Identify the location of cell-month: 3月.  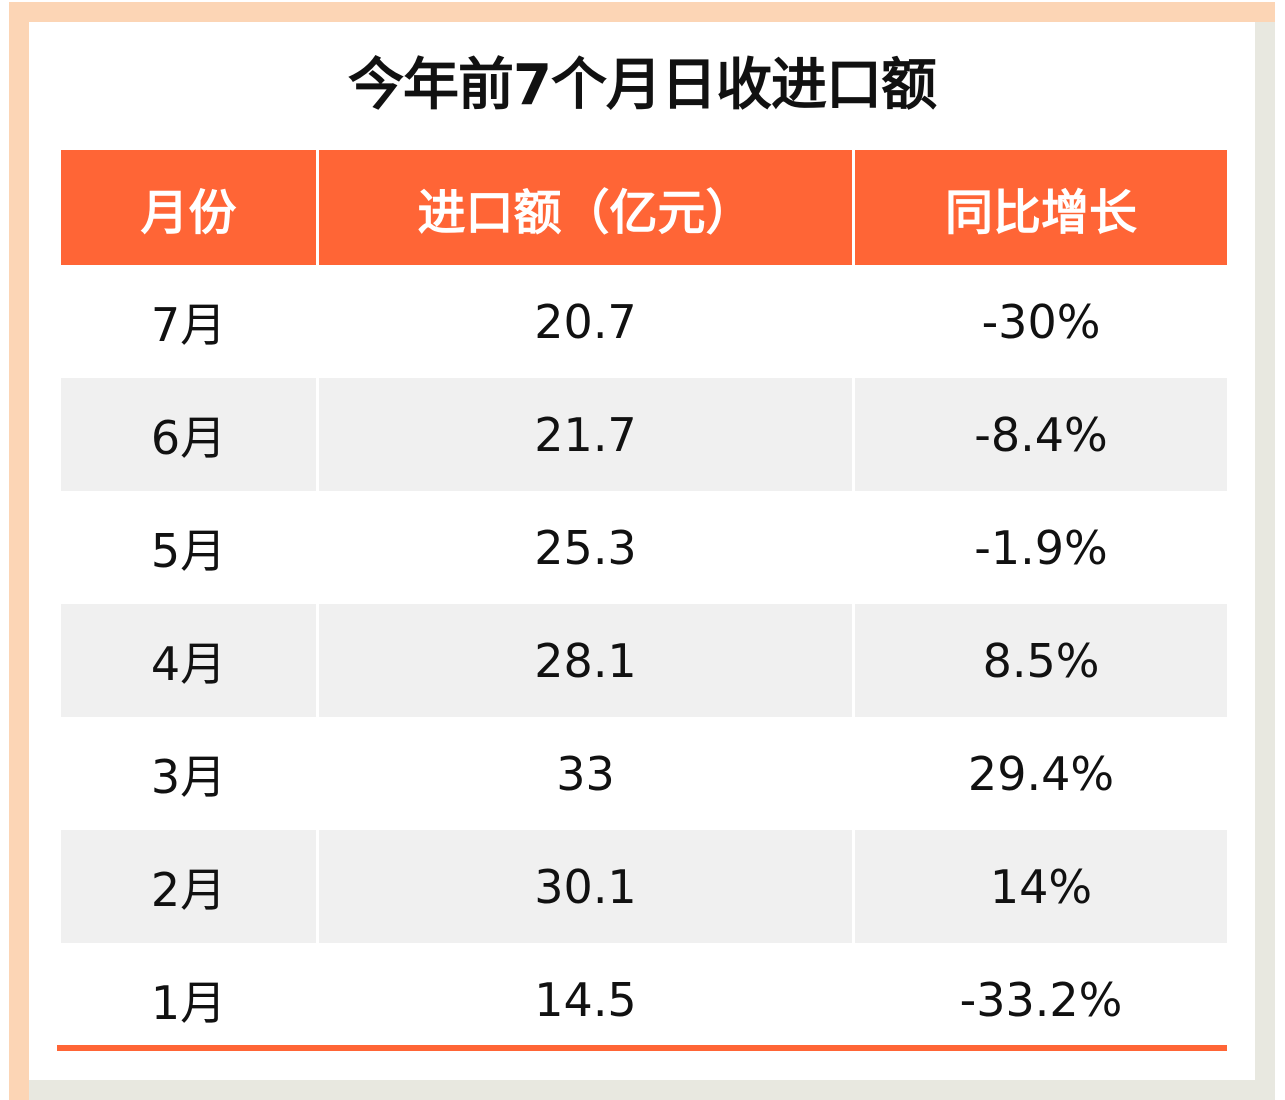
(188, 776).